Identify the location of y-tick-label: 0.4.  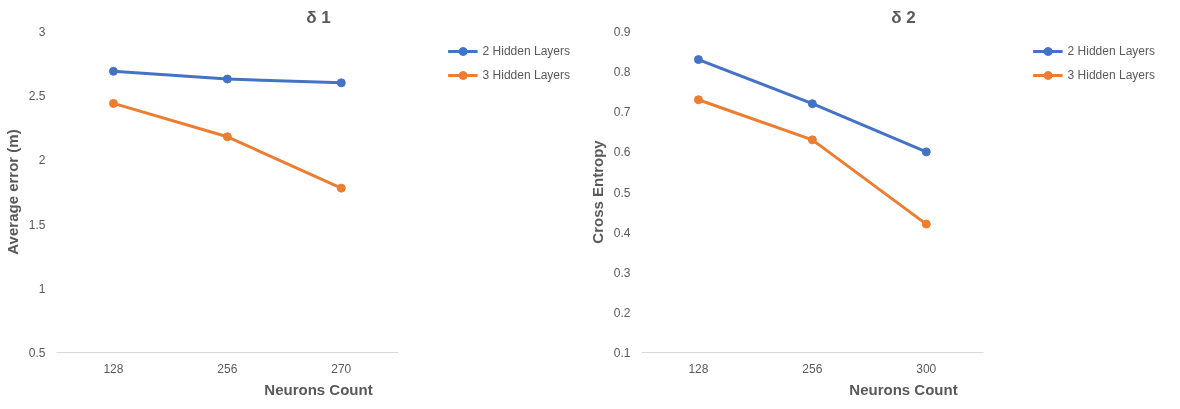
(622, 232).